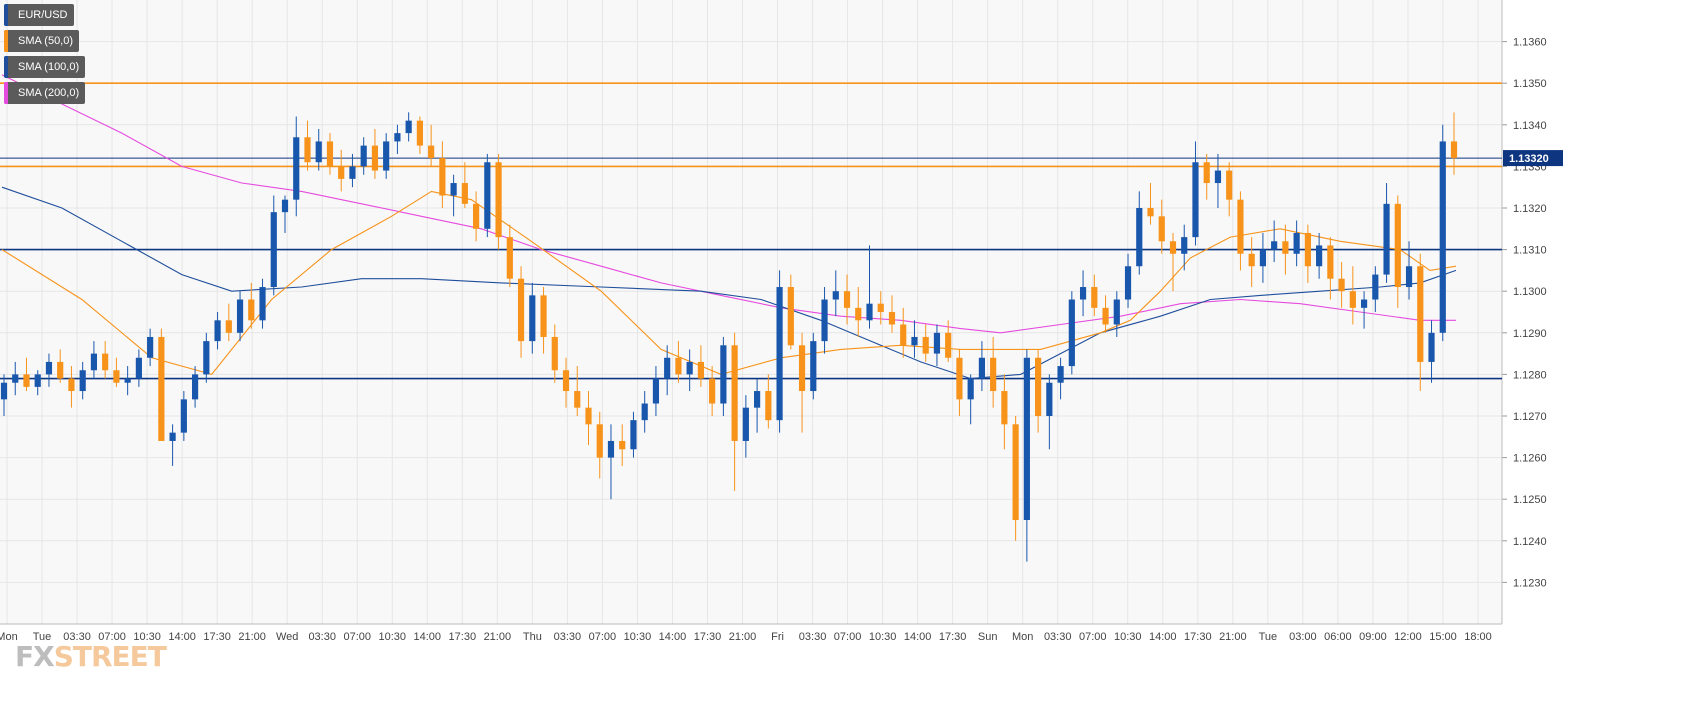 The width and height of the screenshot is (1707, 712). I want to click on legend-swatch, so click(6, 93).